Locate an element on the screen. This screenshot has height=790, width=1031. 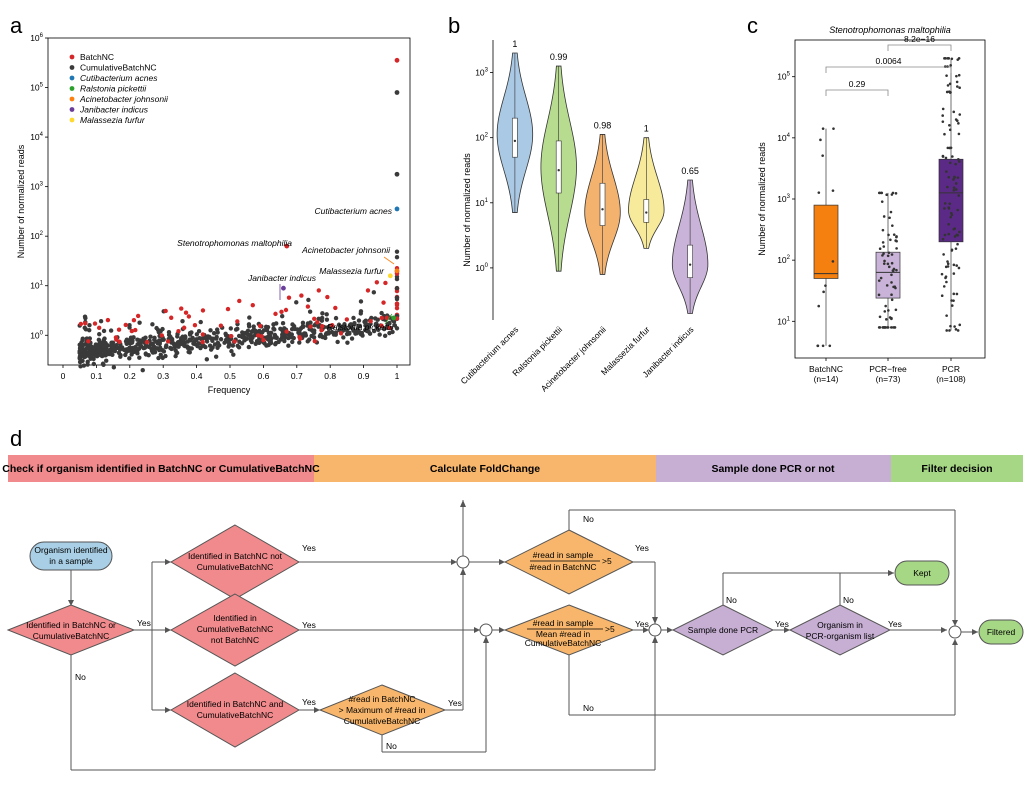
annotation-malassezia: Malassezia furfur is located at coordinates (352, 271).